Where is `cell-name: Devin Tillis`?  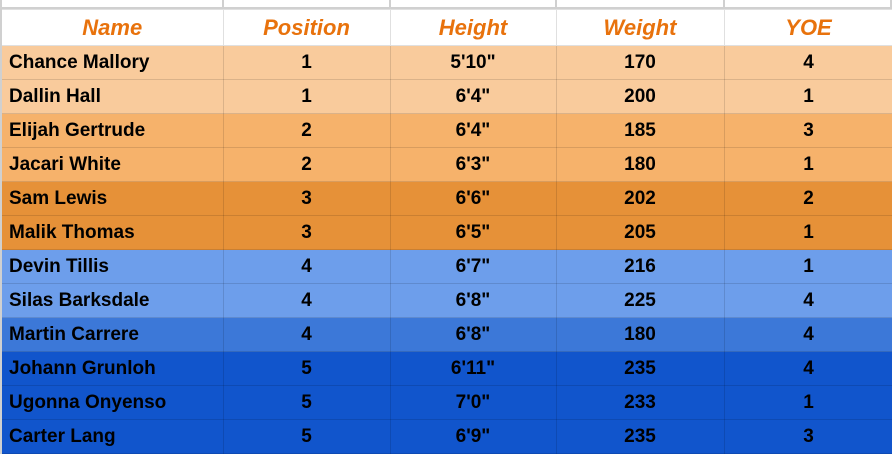 cell-name: Devin Tillis is located at coordinates (112, 266).